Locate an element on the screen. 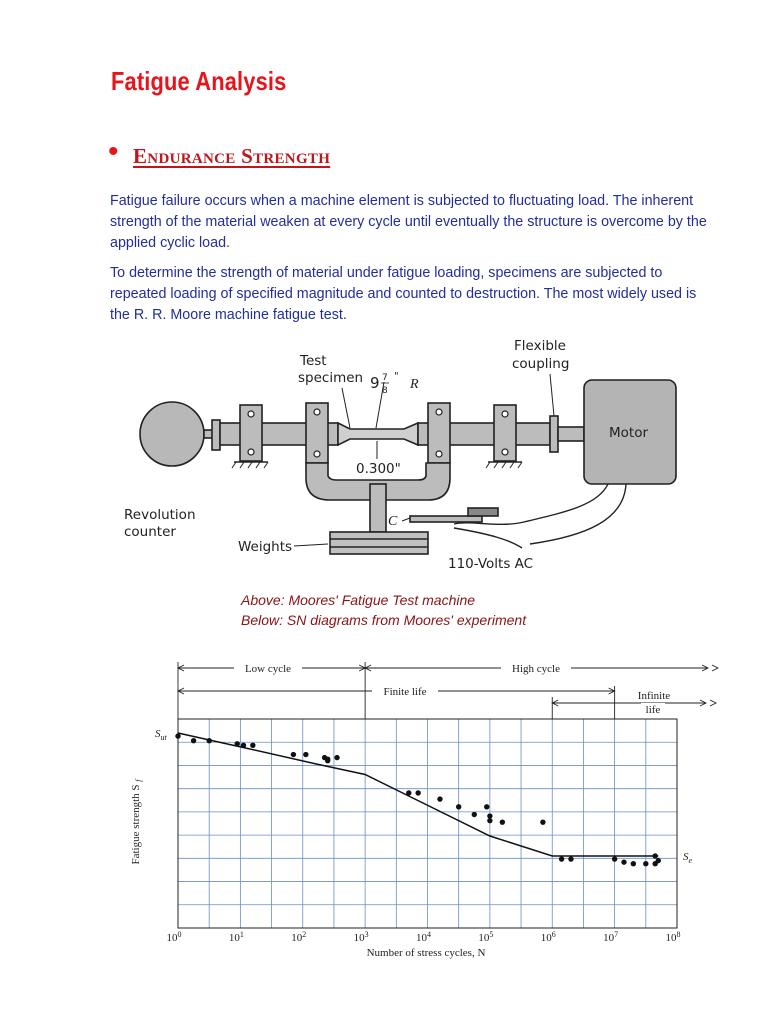  loading-yoke is located at coordinates (378, 481).